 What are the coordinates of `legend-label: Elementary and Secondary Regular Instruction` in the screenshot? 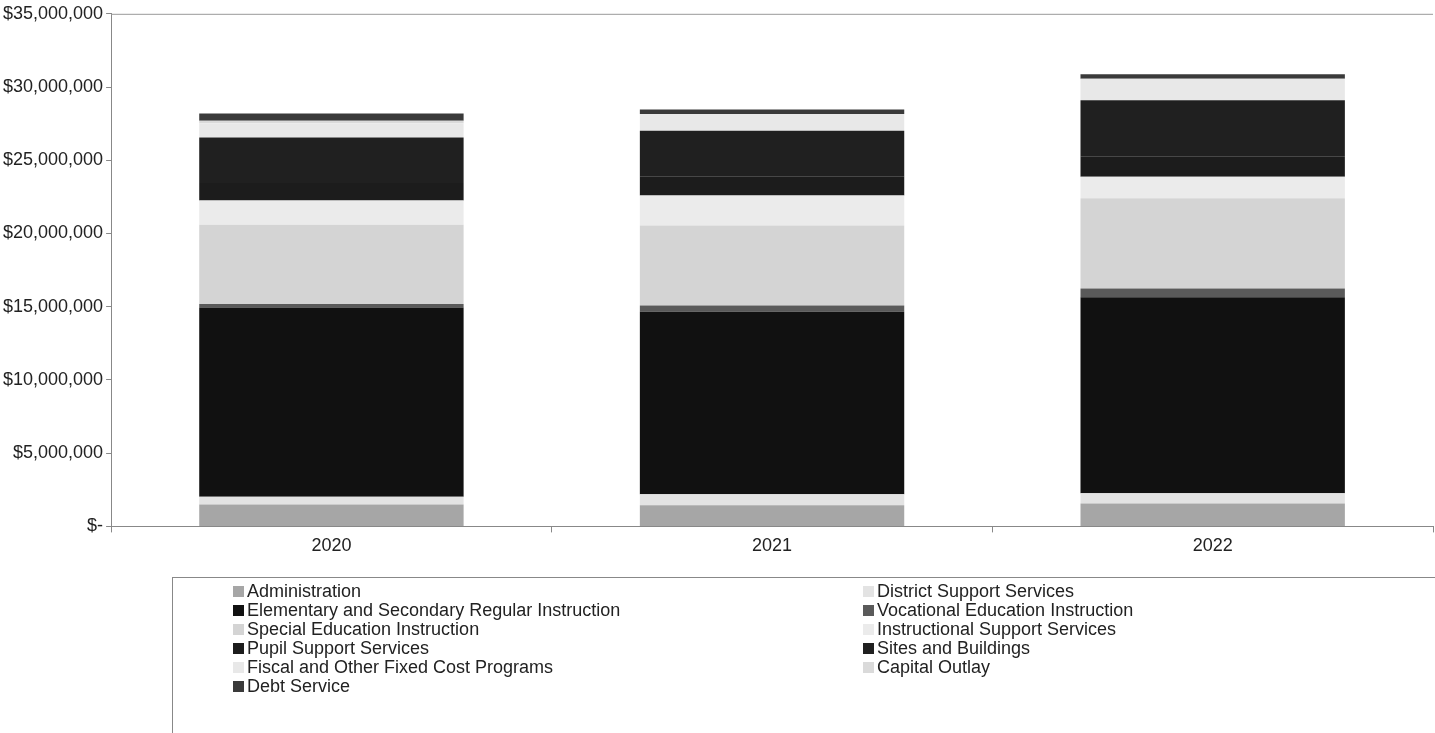 It's located at (434, 610).